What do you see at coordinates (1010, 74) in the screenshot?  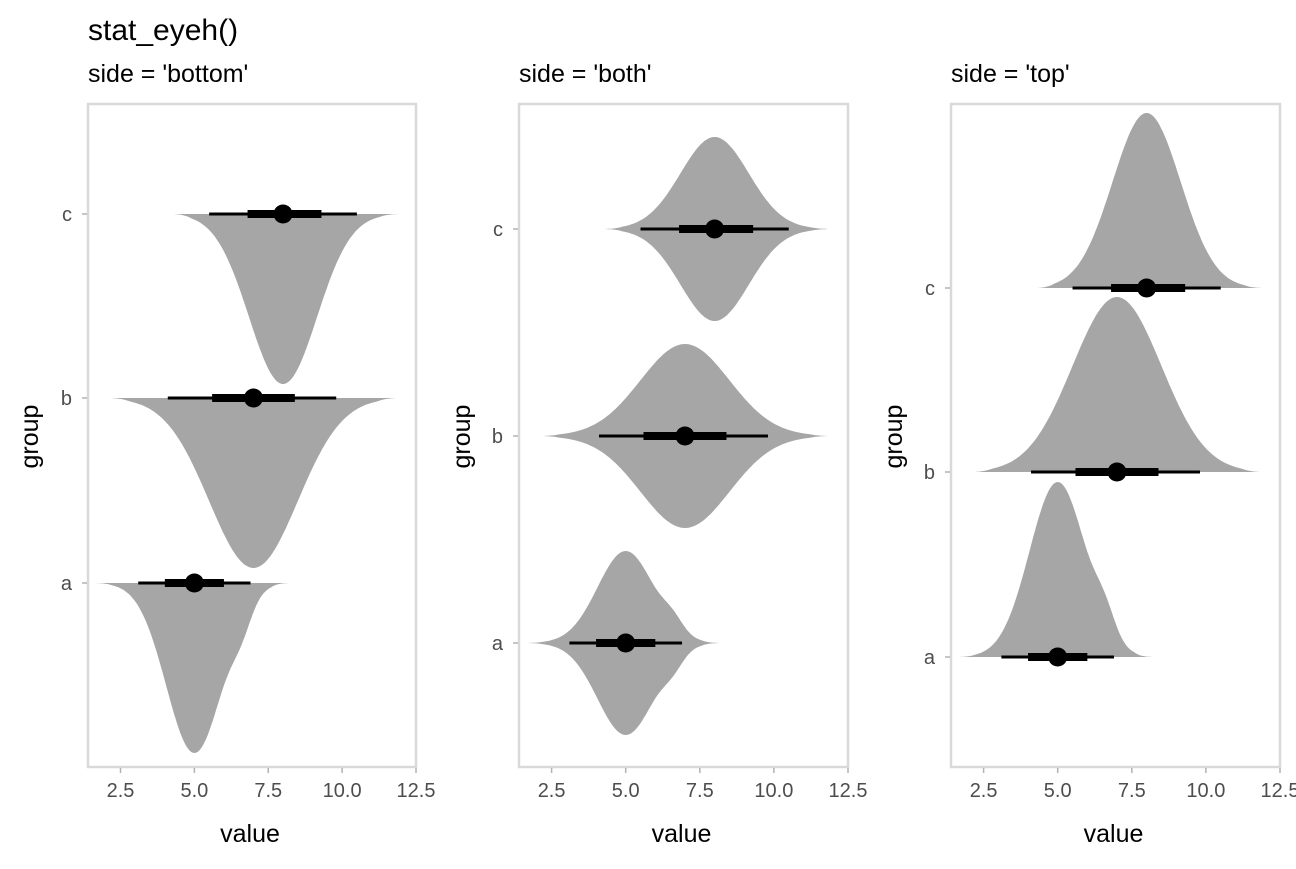 I see `panel-subtitle: side = 'top'` at bounding box center [1010, 74].